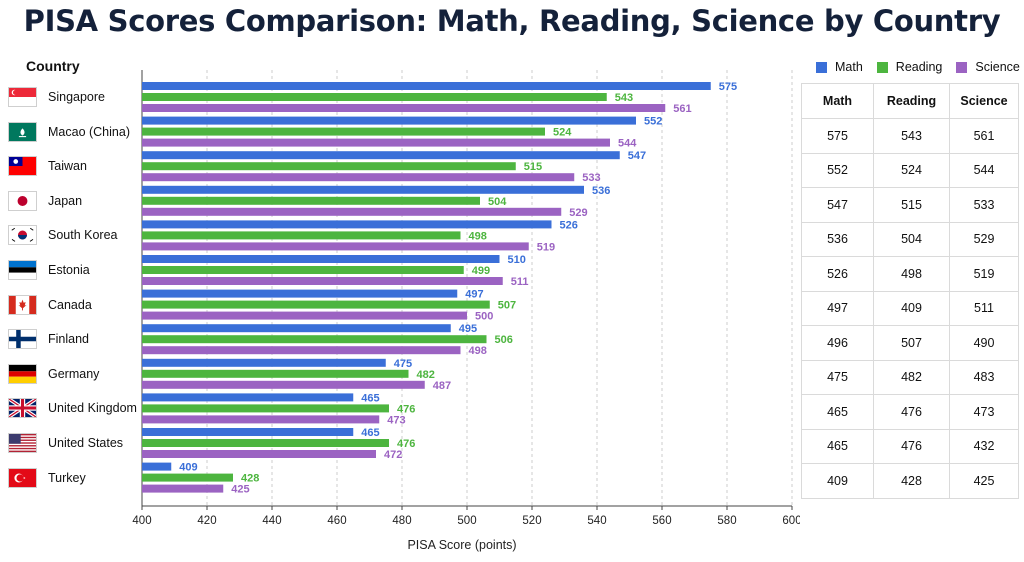  Describe the element at coordinates (591, 178) in the screenshot. I see `bar-value-label: 533` at that location.